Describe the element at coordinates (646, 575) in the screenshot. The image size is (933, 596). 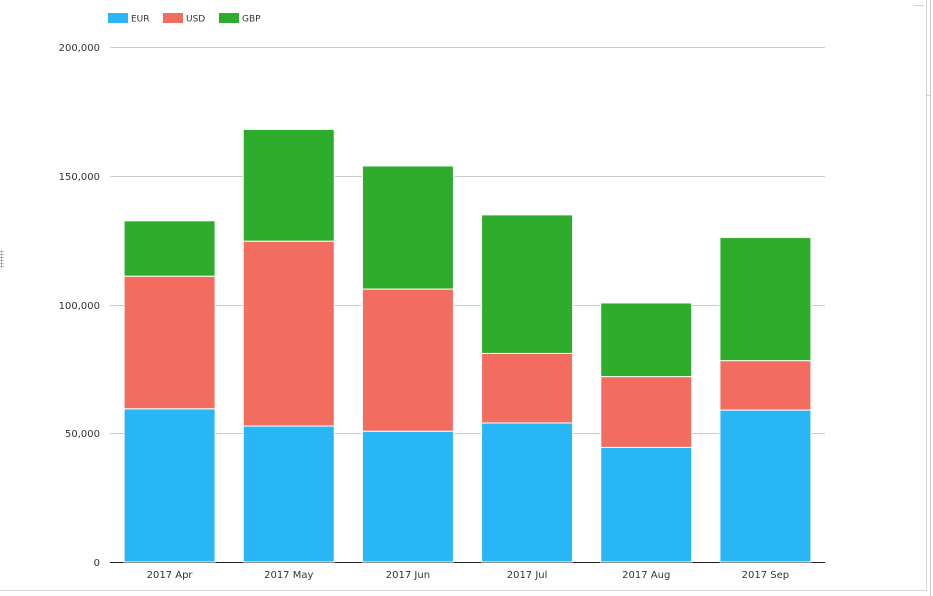
I see `x-tick-label: 2017 Aug` at that location.